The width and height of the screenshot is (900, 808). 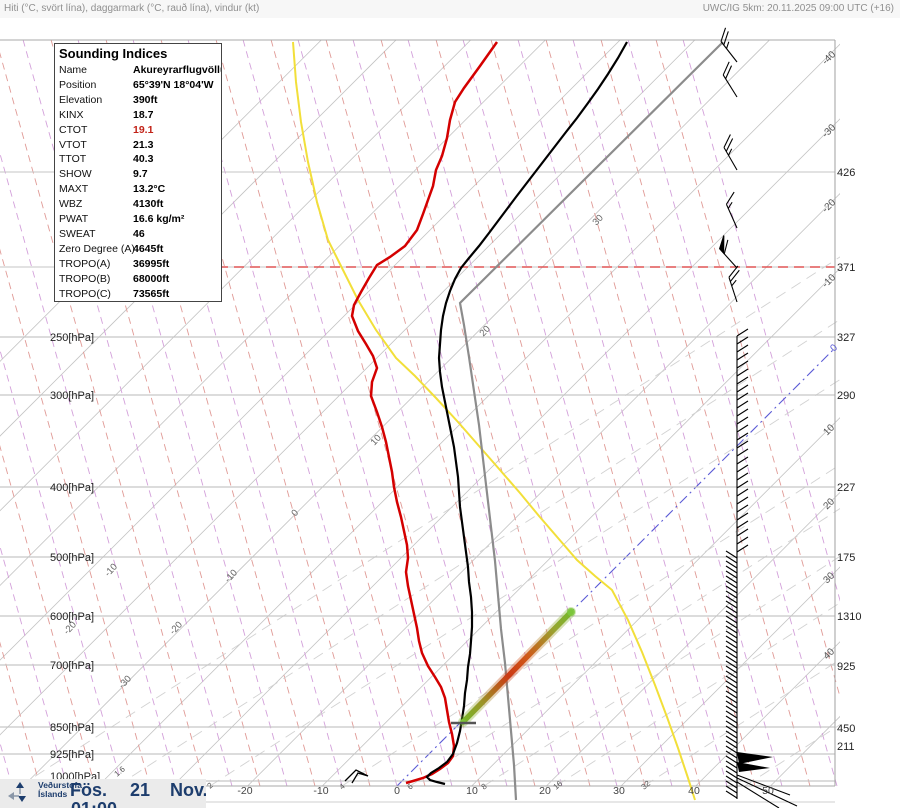 What do you see at coordinates (140, 70) in the screenshot?
I see `indices-row: Name Akureyrarflugvöllur` at bounding box center [140, 70].